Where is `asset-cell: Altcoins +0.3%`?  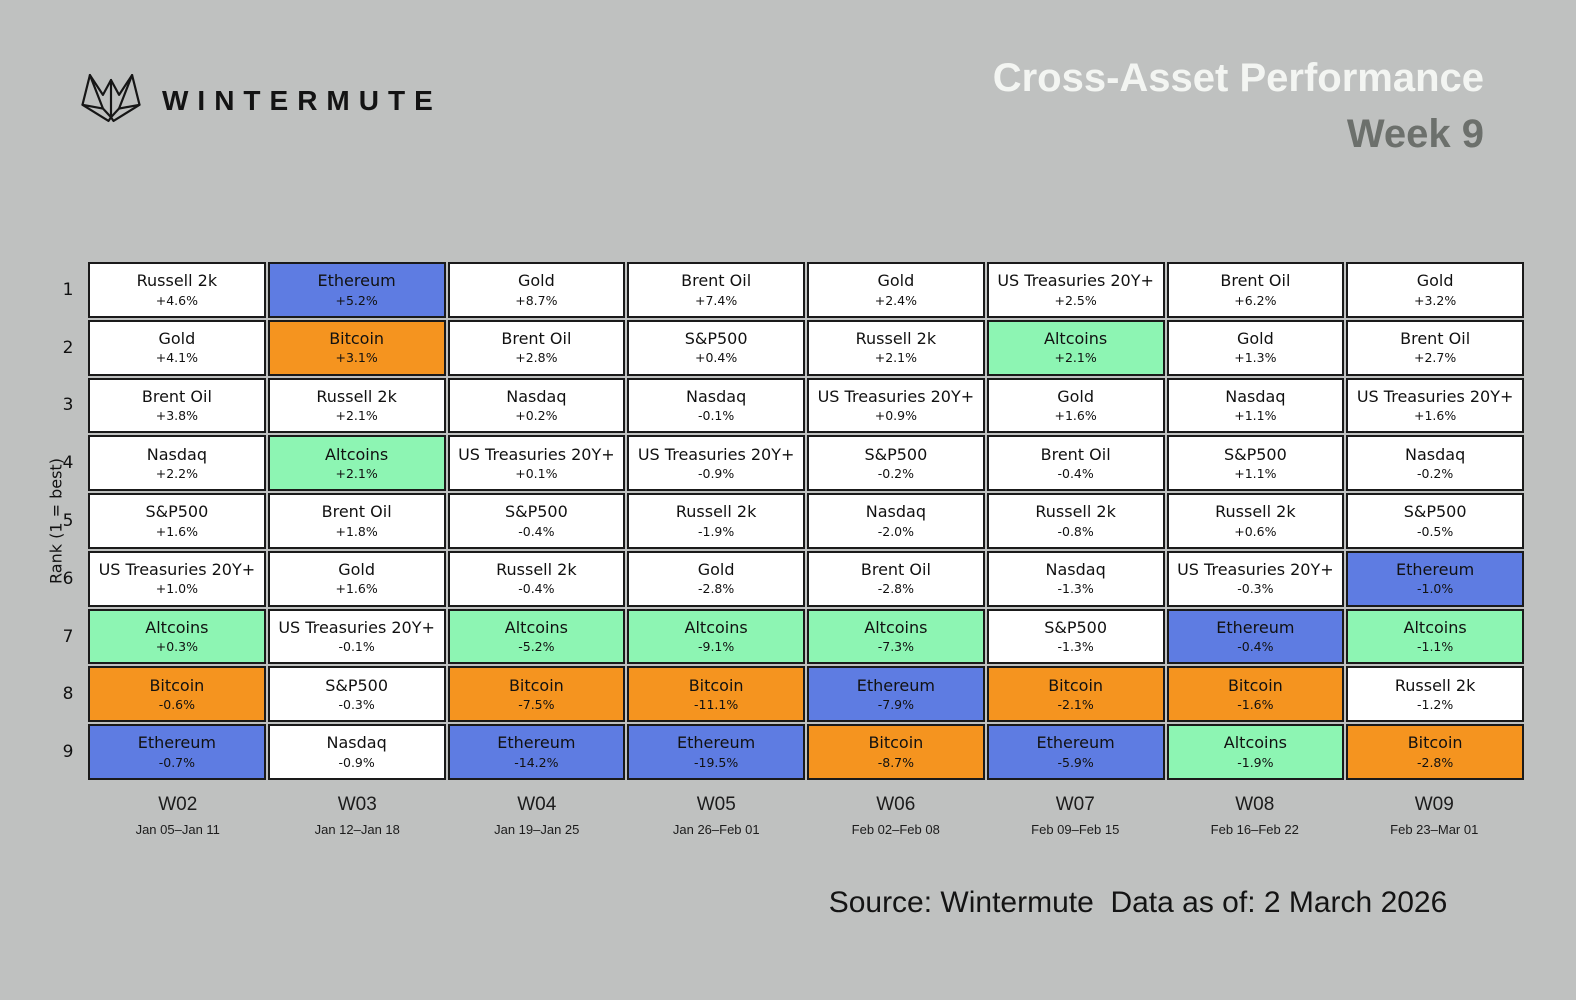 asset-cell: Altcoins +0.3% is located at coordinates (177, 636).